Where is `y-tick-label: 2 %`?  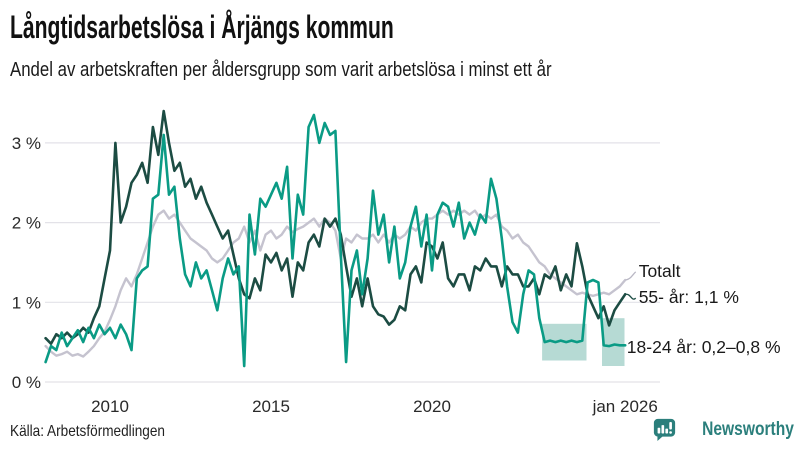 y-tick-label: 2 % is located at coordinates (26, 223).